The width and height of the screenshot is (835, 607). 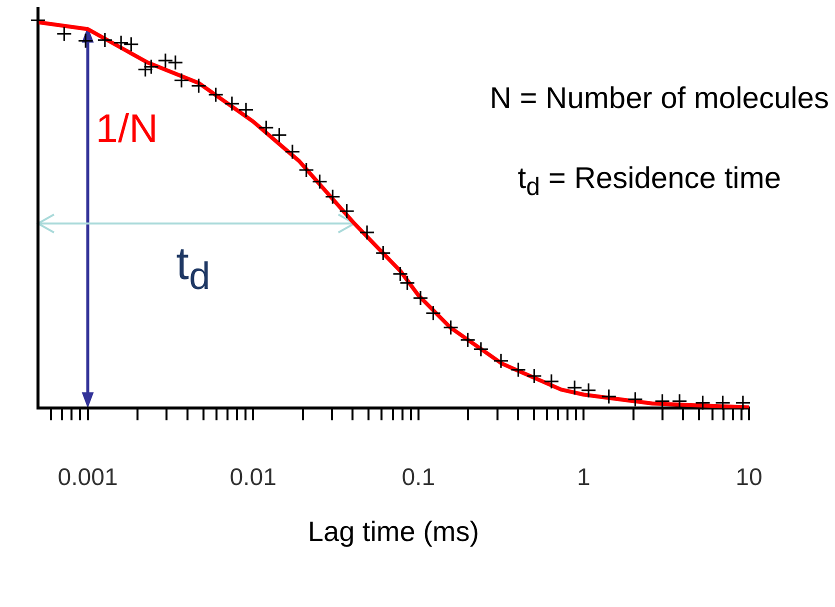 I want to click on x-tick-label: 0.001, so click(x=88, y=478).